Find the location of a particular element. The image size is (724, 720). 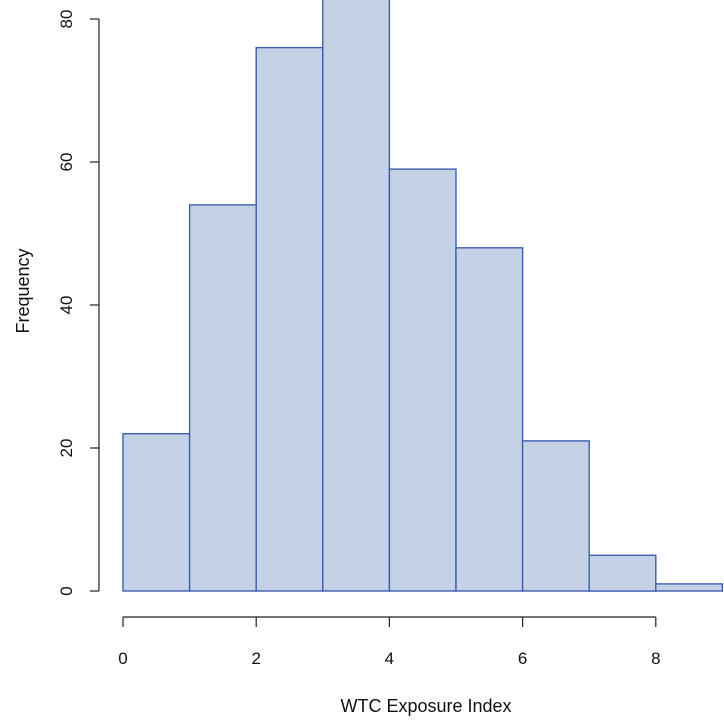

x-tick-label-2: 2 is located at coordinates (255, 658).